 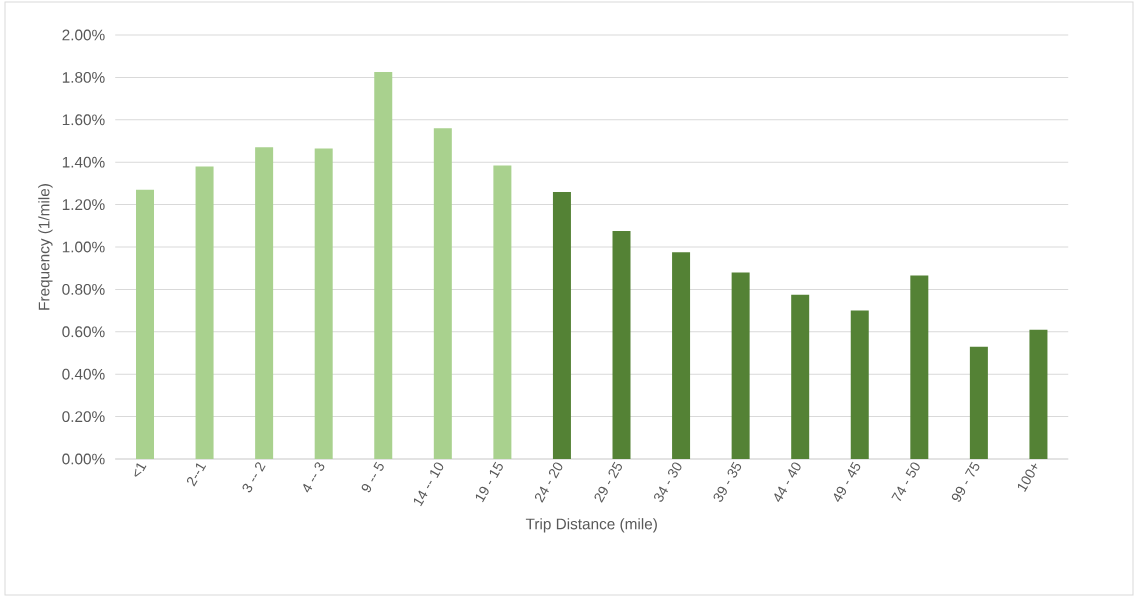 I want to click on y-axis-title: Frequency (1/mile), so click(x=45, y=247).